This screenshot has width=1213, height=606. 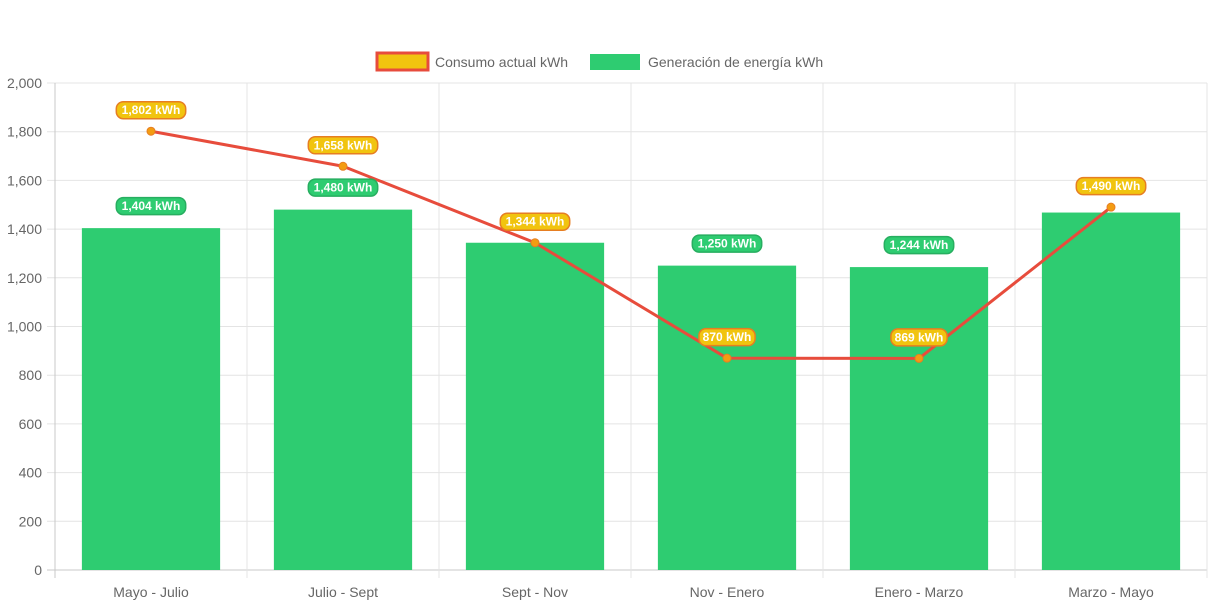 What do you see at coordinates (24, 229) in the screenshot?
I see `y-tick-label: 1,400` at bounding box center [24, 229].